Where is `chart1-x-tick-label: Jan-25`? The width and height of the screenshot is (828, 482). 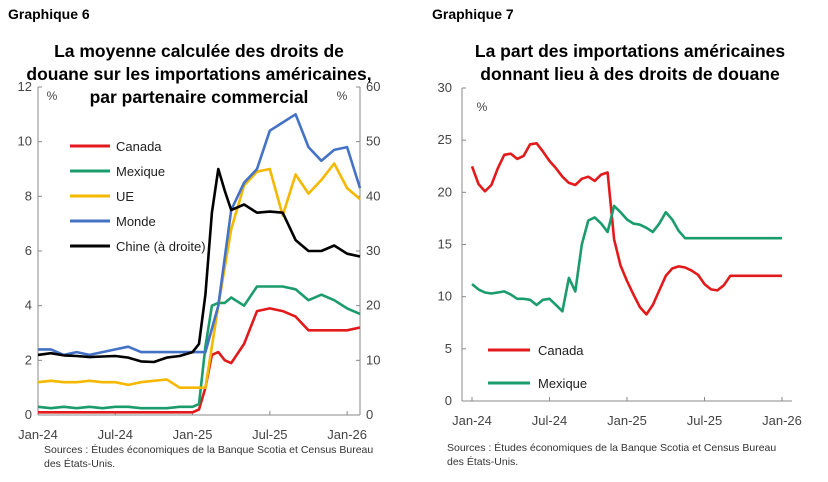 chart1-x-tick-label: Jan-25 is located at coordinates (193, 434).